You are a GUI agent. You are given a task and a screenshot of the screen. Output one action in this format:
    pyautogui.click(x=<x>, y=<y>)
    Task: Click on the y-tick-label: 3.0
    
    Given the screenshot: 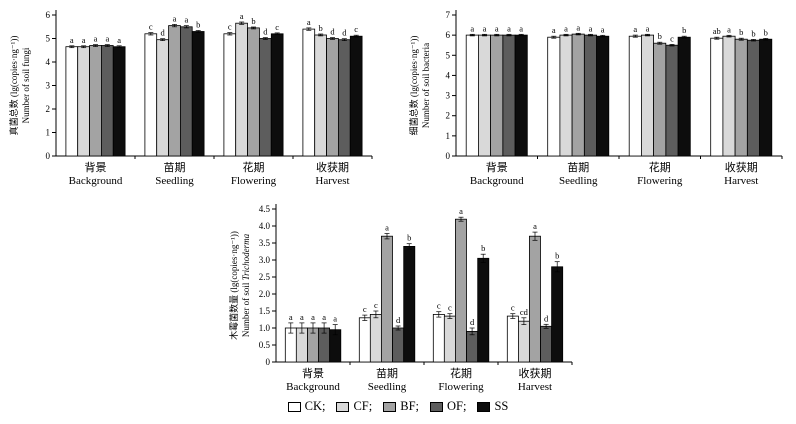 What is the action you would take?
    pyautogui.click(x=265, y=260)
    